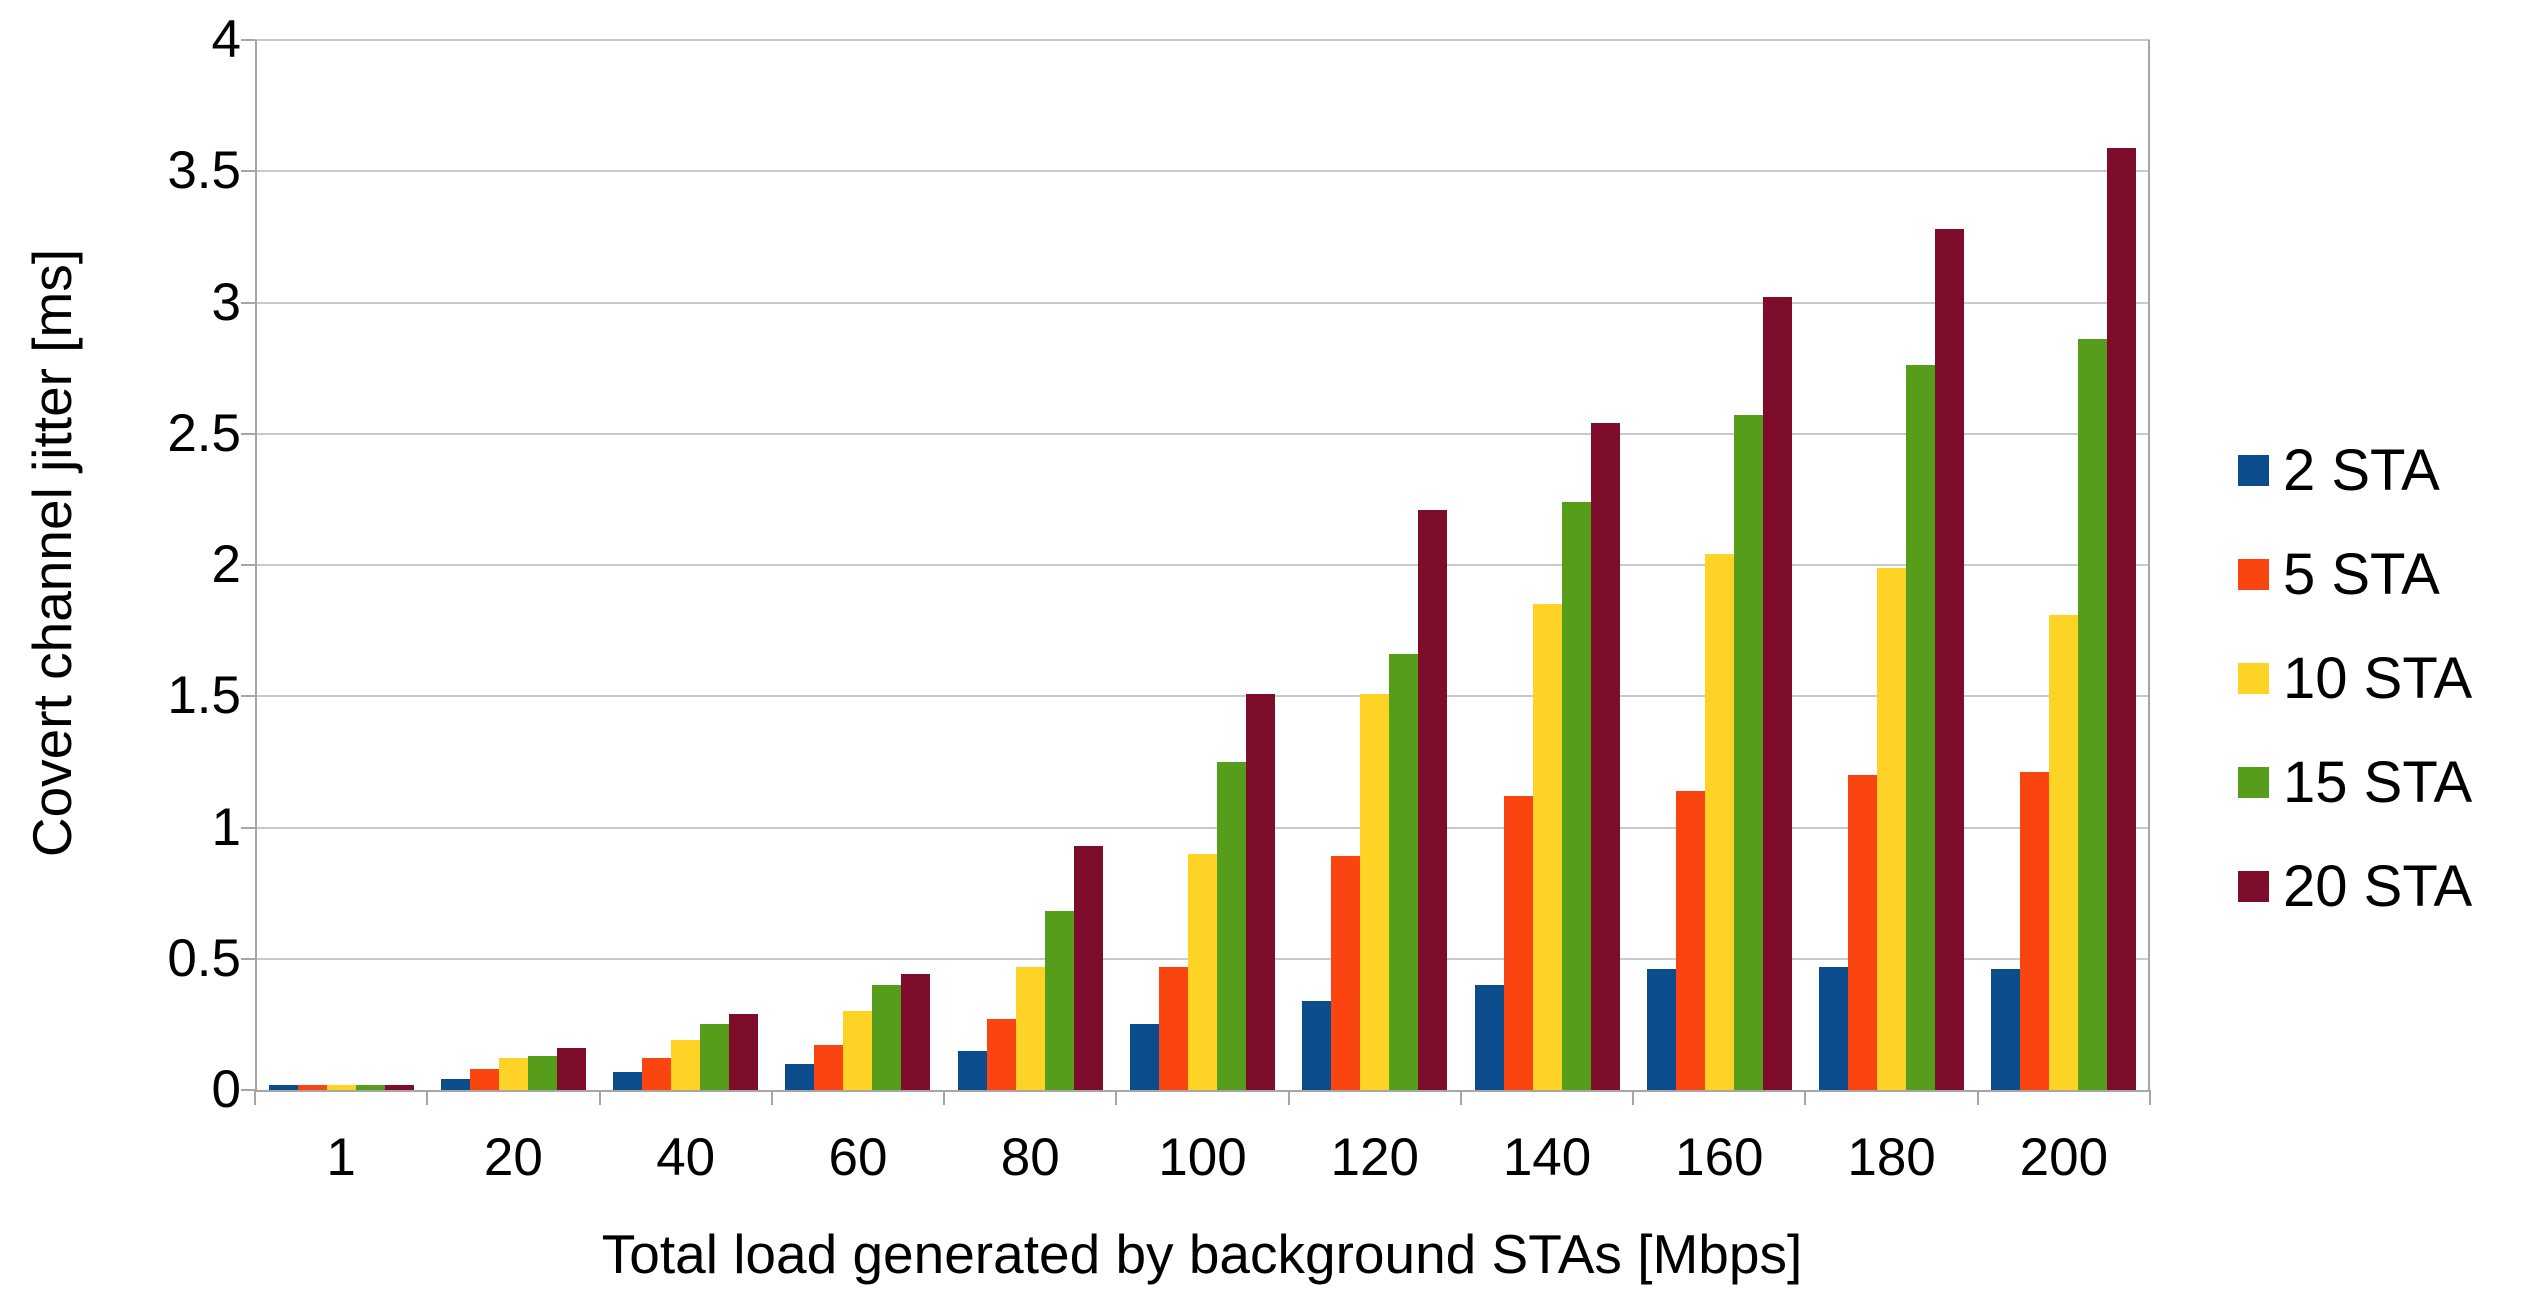 The height and width of the screenshot is (1303, 2523). What do you see at coordinates (2149, 566) in the screenshot?
I see `plot-right-border` at bounding box center [2149, 566].